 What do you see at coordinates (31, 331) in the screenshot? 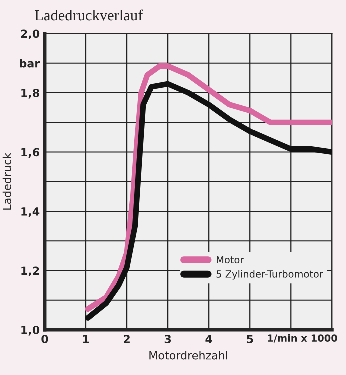
I see `y-tick-label: 1,0` at bounding box center [31, 331].